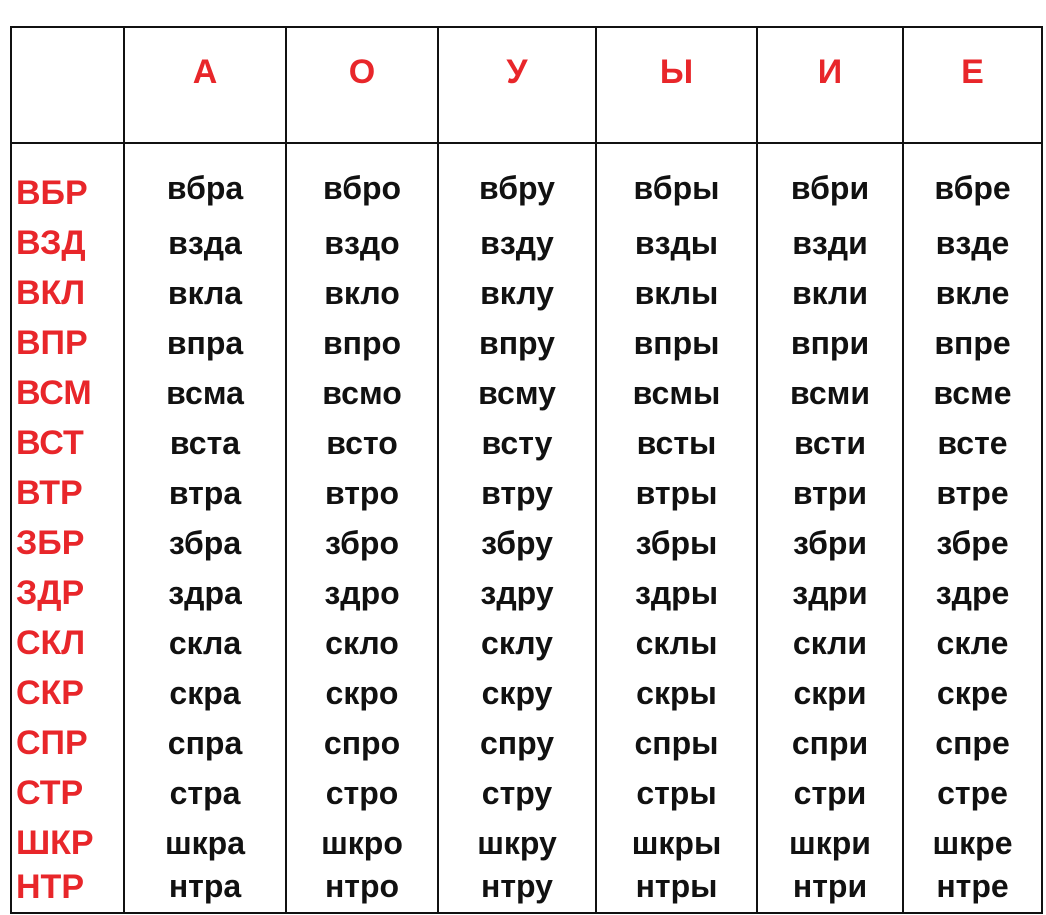 The height and width of the screenshot is (915, 1046). I want to click on consonant-cluster-label: ВСТ, so click(67, 443).